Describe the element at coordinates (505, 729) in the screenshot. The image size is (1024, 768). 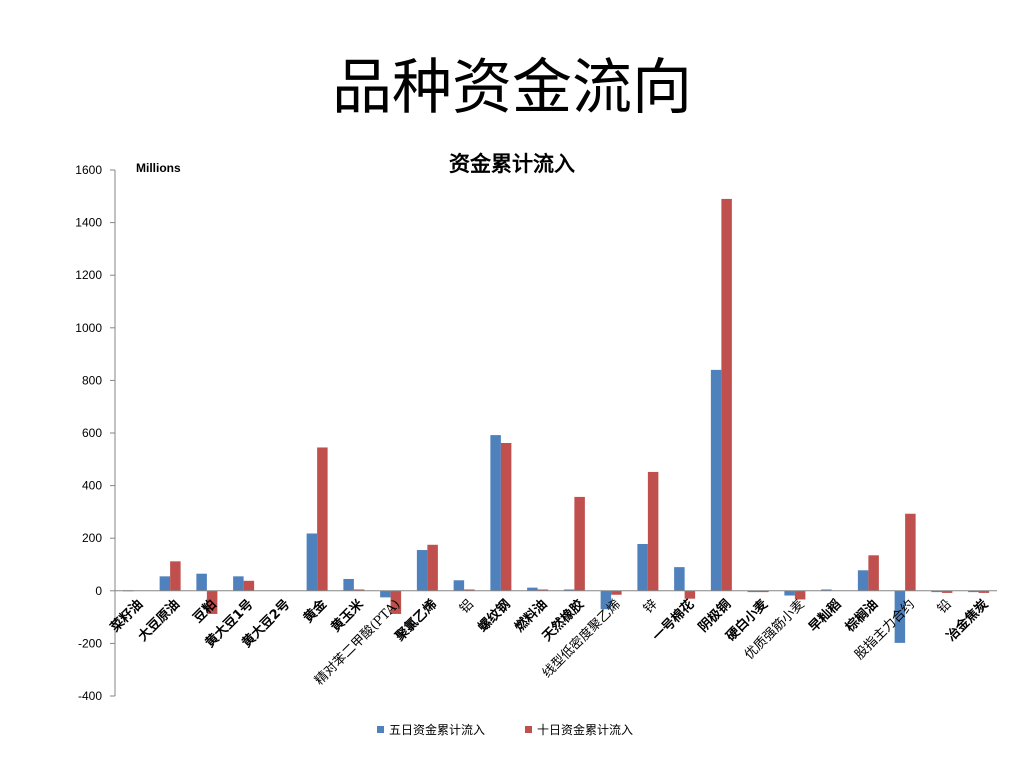
I see `legend: 五日资金累计流入 十日资金累计流入` at that location.